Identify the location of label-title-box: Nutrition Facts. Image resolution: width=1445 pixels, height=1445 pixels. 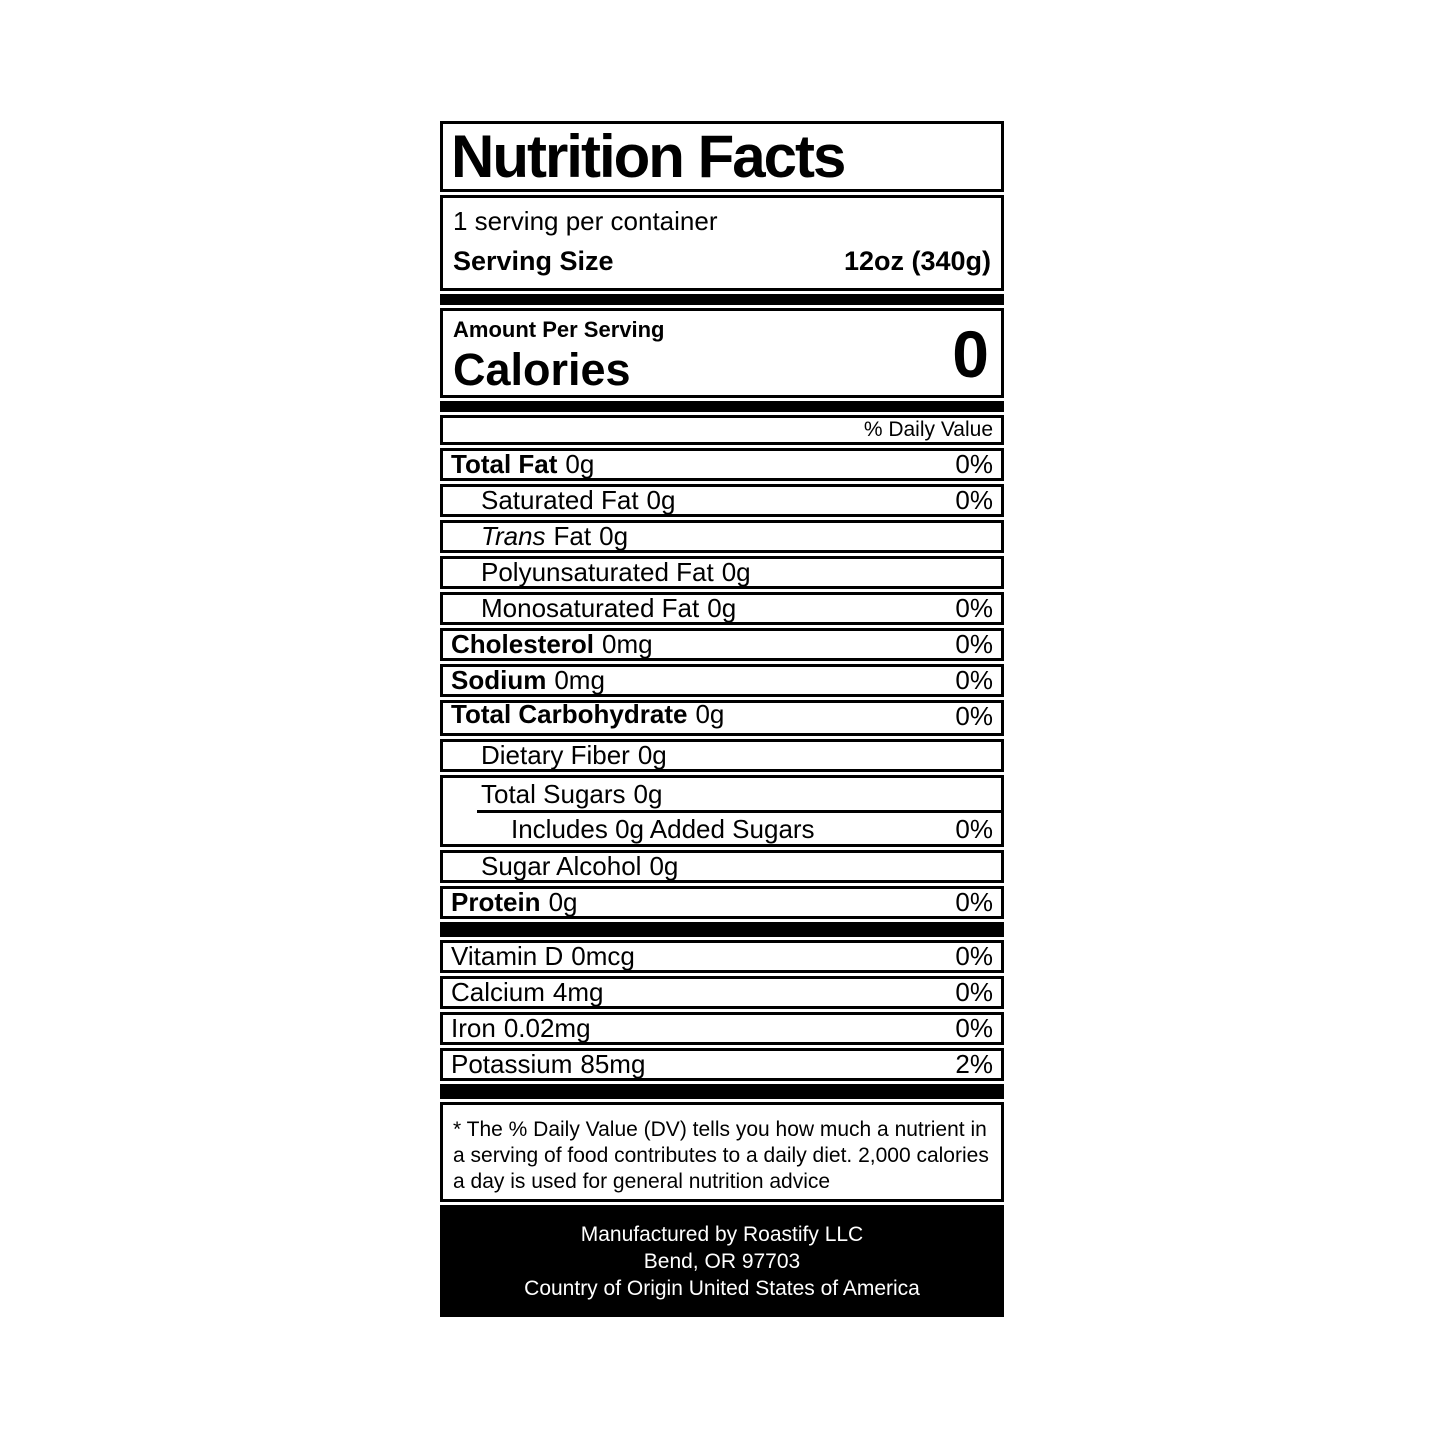
(722, 156).